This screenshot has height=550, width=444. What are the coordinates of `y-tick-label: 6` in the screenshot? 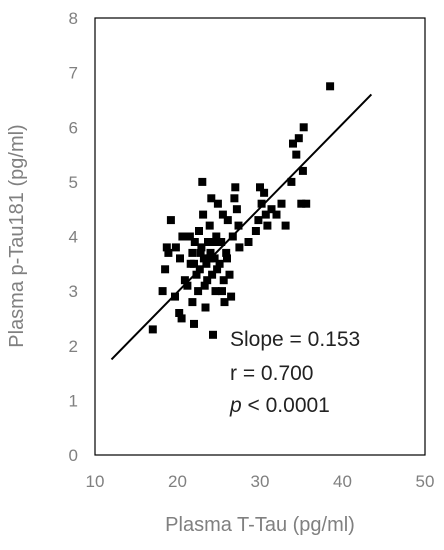 It's located at (73, 127).